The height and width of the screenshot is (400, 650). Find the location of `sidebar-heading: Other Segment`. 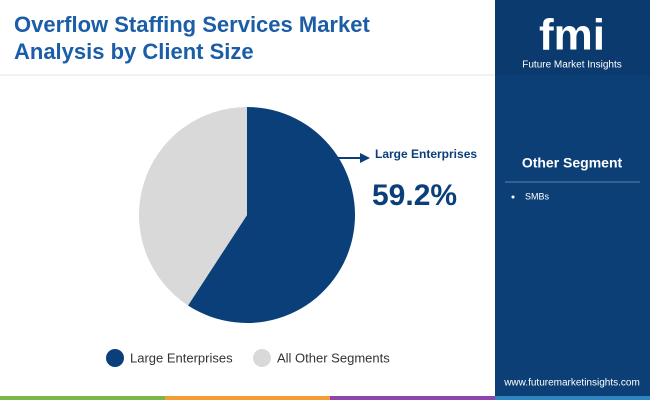

sidebar-heading: Other Segment is located at coordinates (572, 163).